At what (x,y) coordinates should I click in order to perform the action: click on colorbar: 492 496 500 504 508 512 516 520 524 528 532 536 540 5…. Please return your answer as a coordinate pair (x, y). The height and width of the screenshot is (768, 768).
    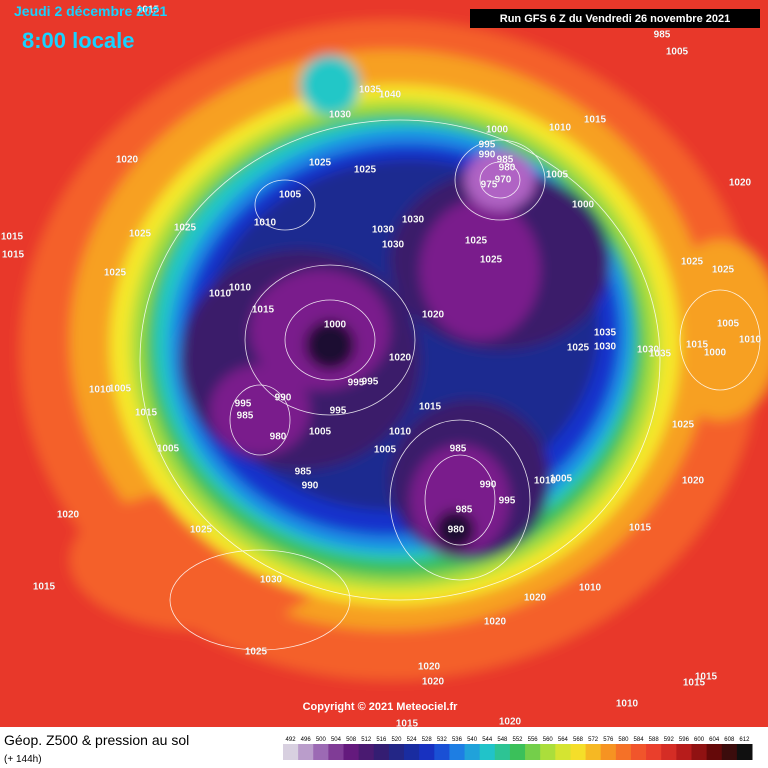
    Looking at the image, I should click on (518, 748).